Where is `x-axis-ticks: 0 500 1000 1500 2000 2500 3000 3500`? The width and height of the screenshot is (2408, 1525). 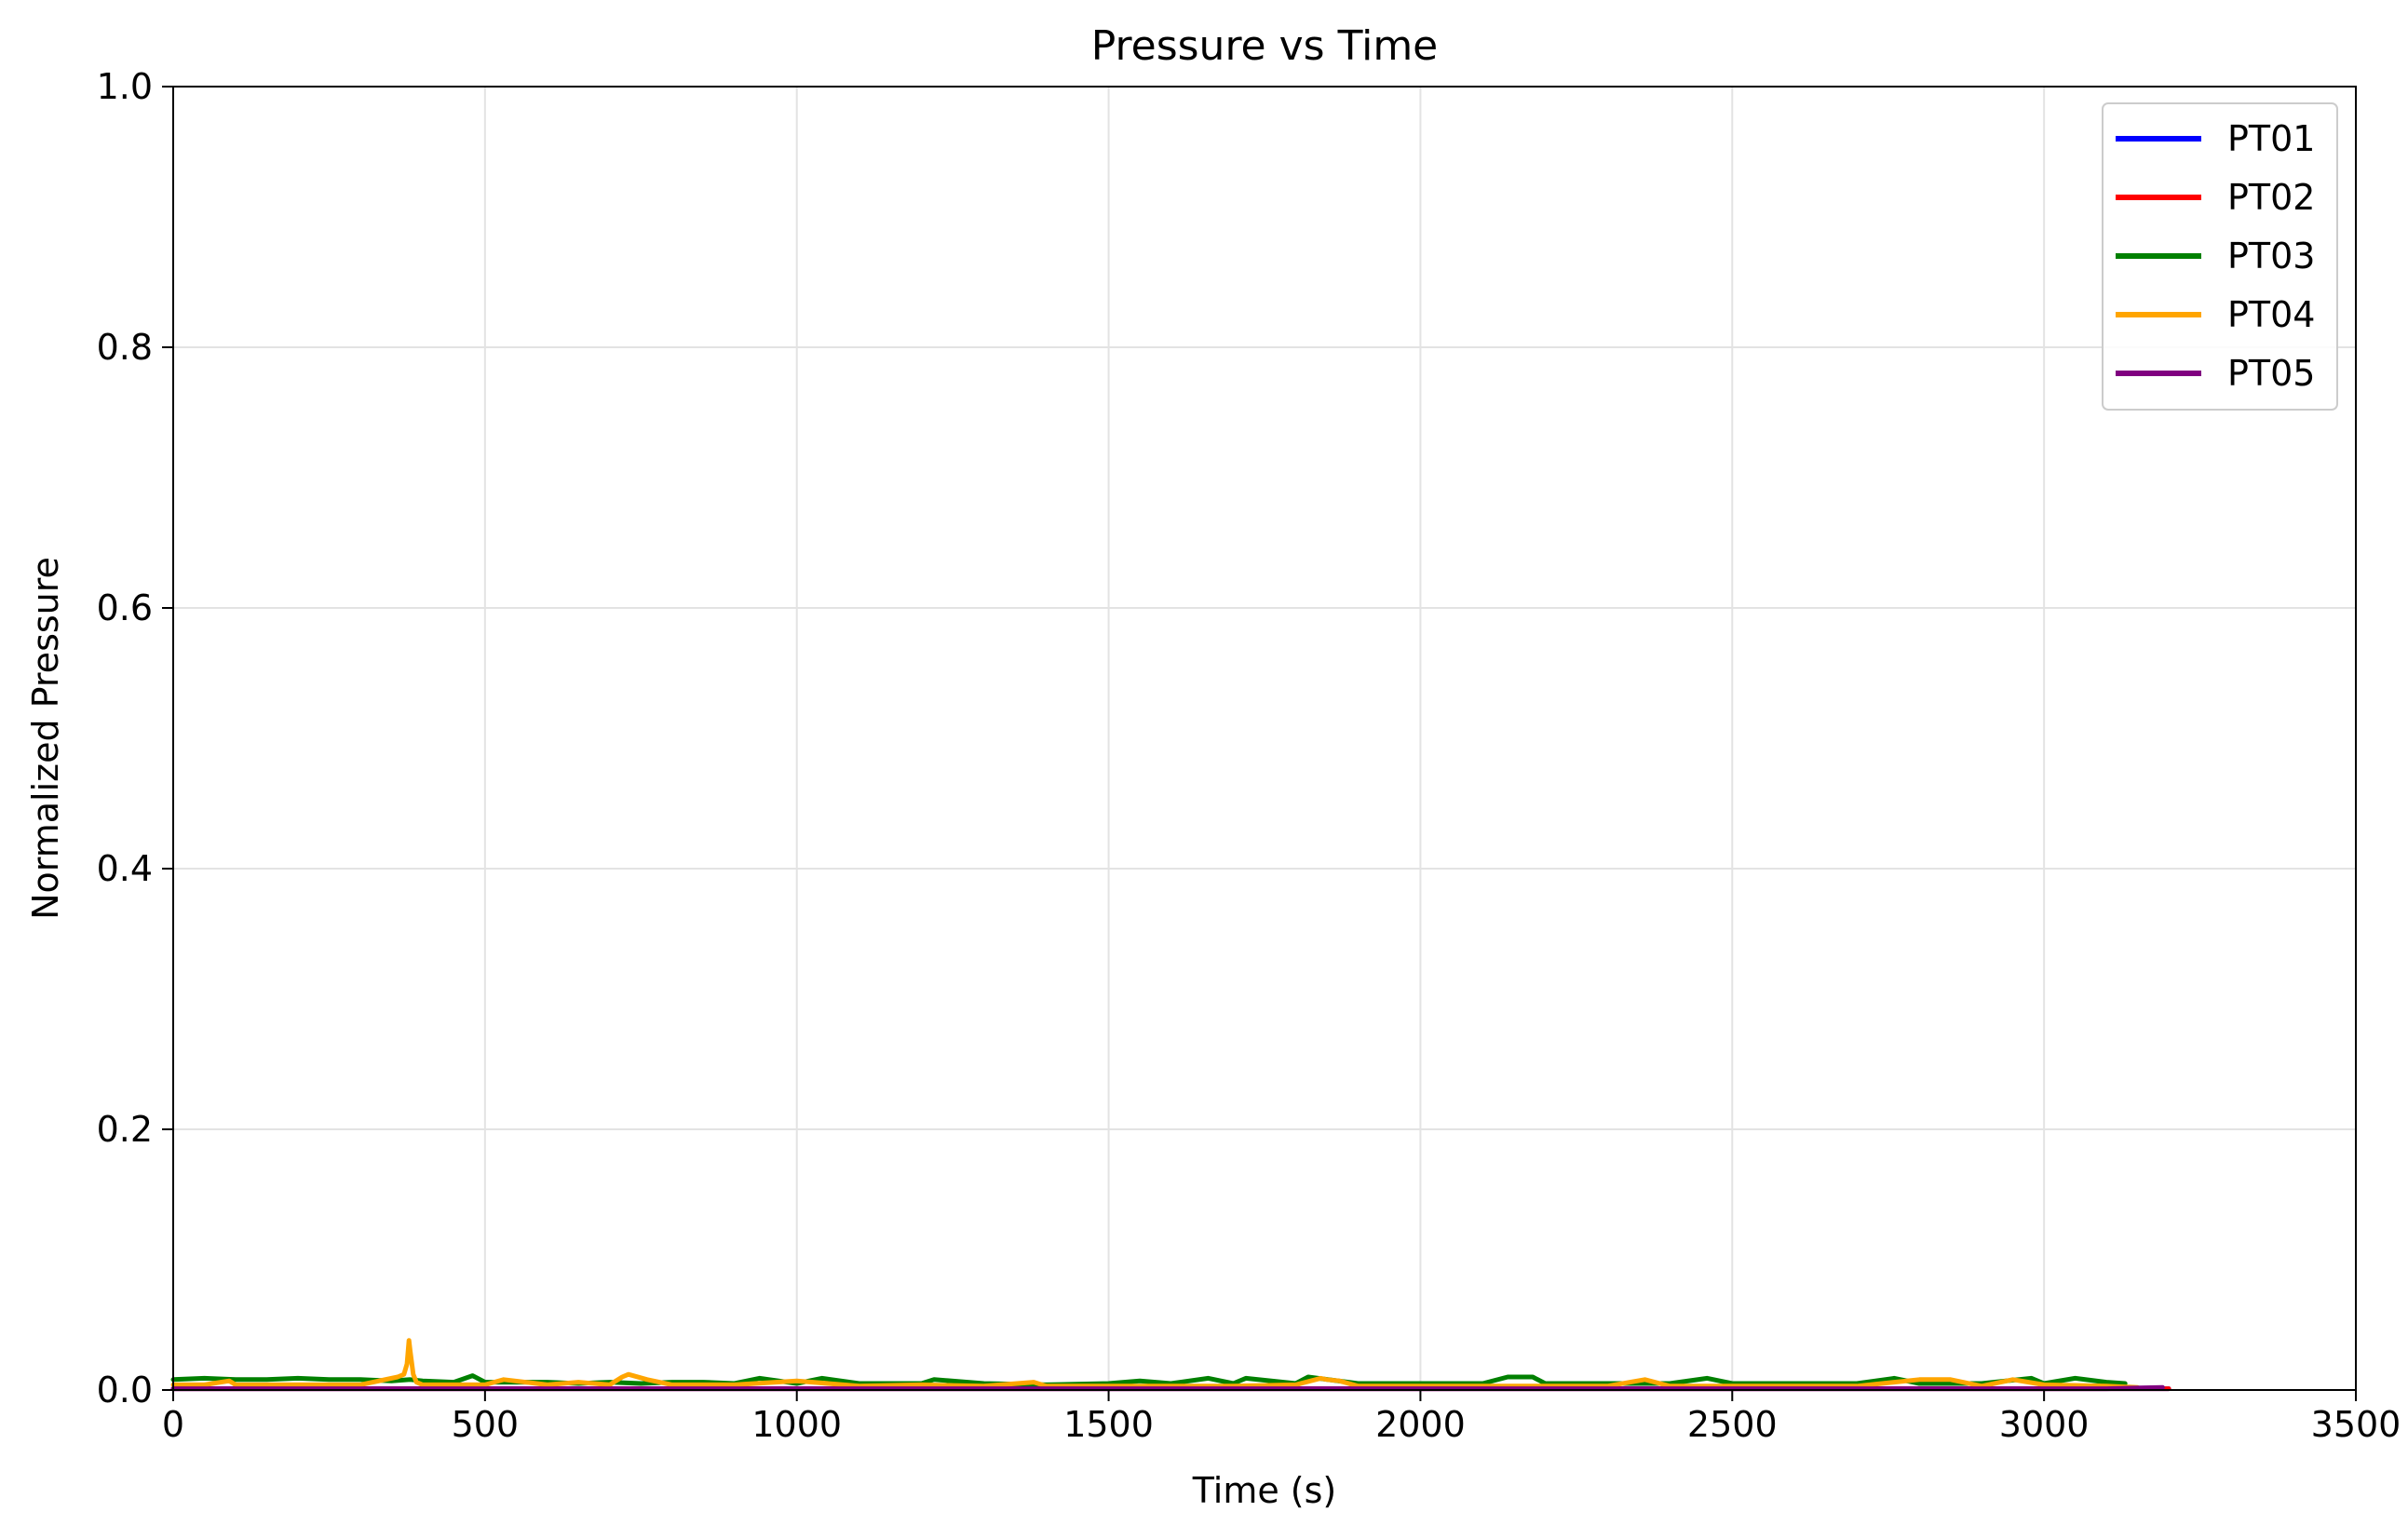 x-axis-ticks: 0 500 1000 1500 2000 2500 3000 3500 is located at coordinates (1281, 1417).